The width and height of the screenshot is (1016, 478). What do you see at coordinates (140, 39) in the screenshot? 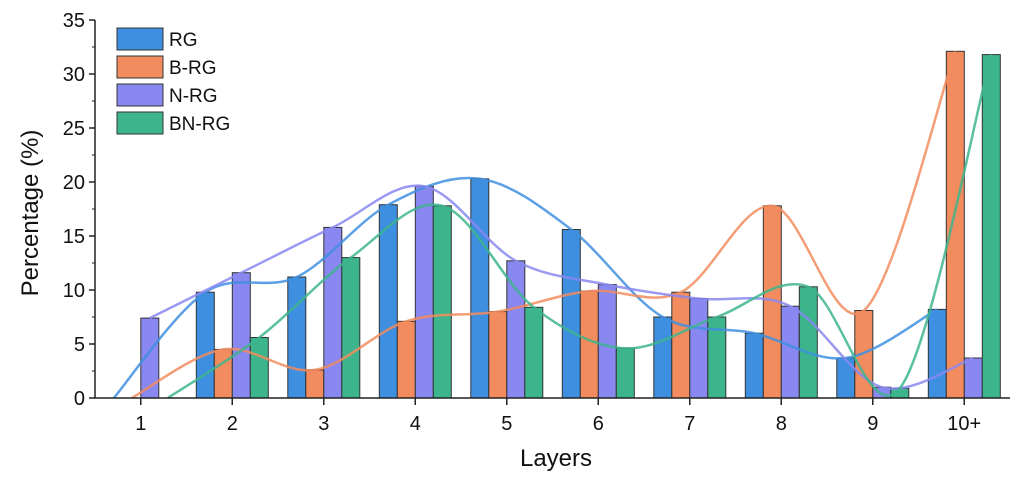
I see `legend-swatch-rg` at bounding box center [140, 39].